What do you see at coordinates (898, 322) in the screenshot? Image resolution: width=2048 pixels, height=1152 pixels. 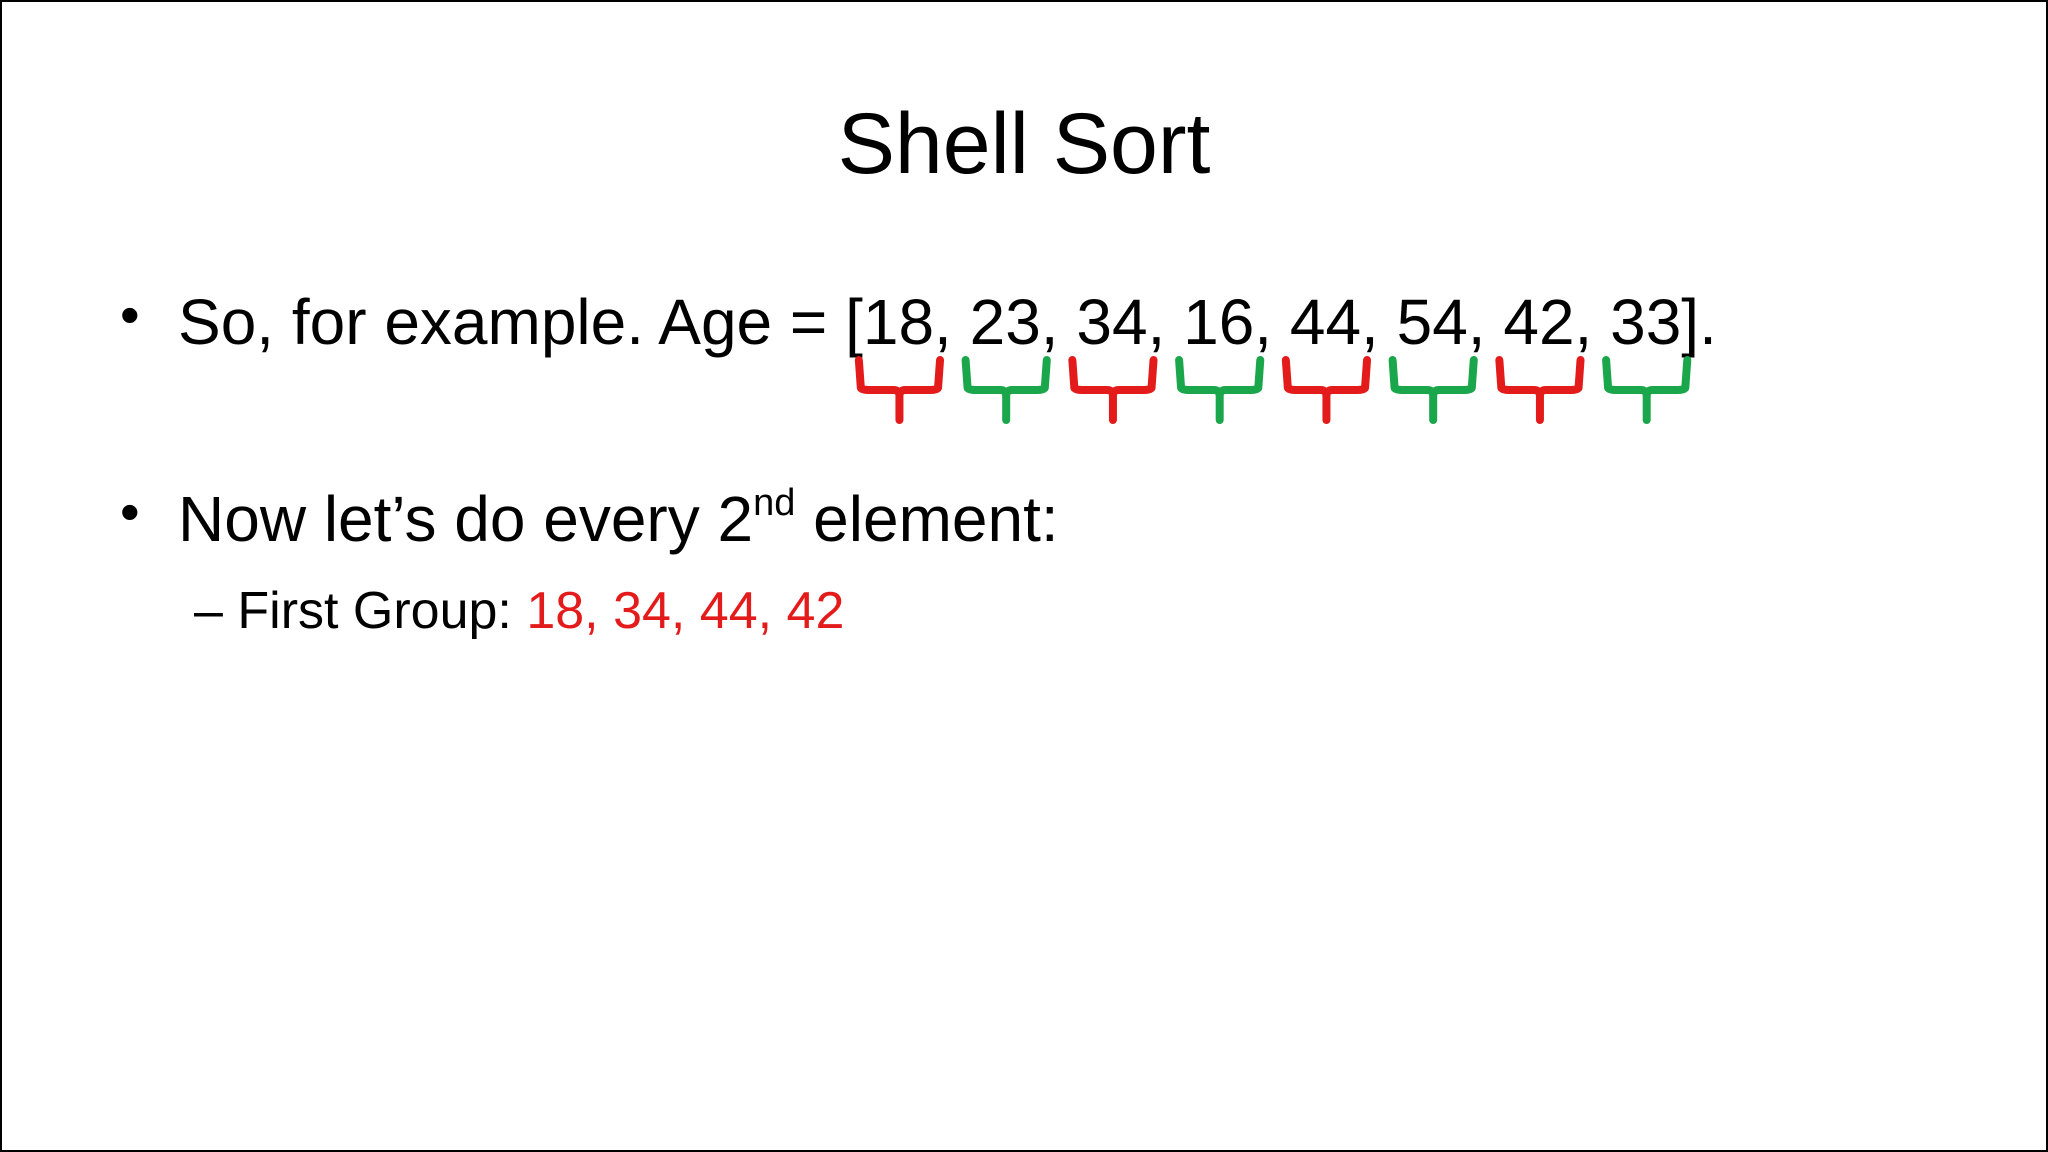 I see `array-value: 18` at bounding box center [898, 322].